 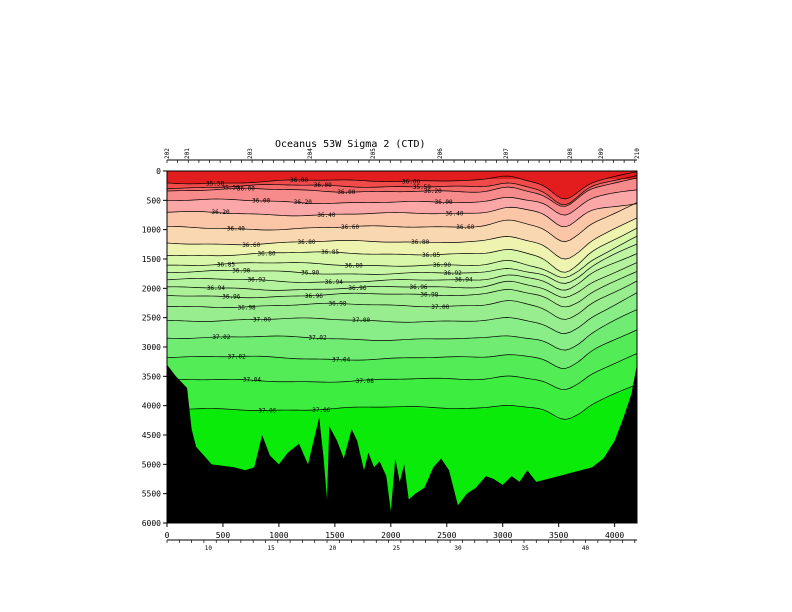 What do you see at coordinates (502, 535) in the screenshot?
I see `x-tick-label: 3000` at bounding box center [502, 535].